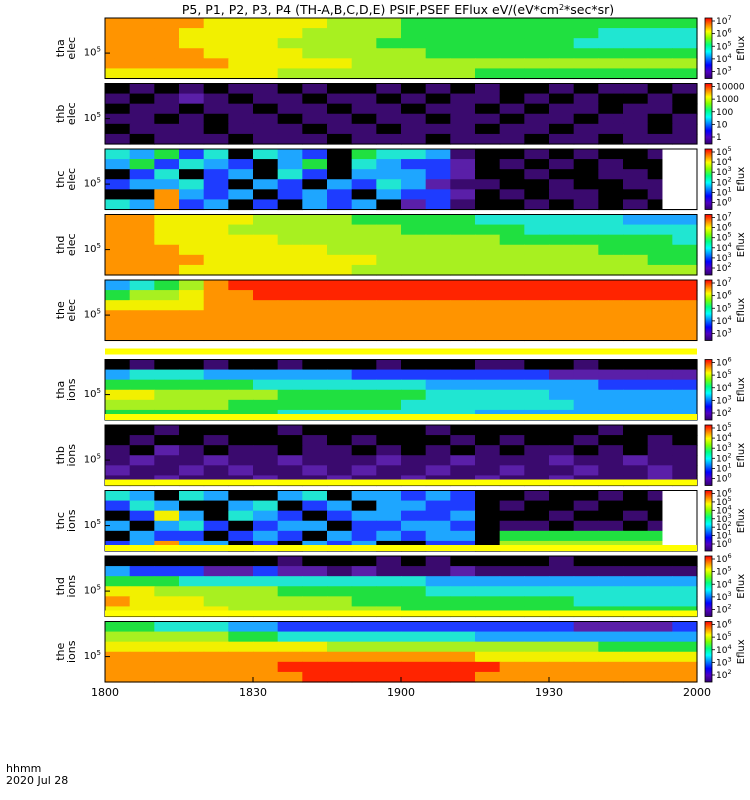 The width and height of the screenshot is (750, 800). What do you see at coordinates (724, 558) in the screenshot?
I see `colorbar-tick-label: 10⁶` at bounding box center [724, 558].